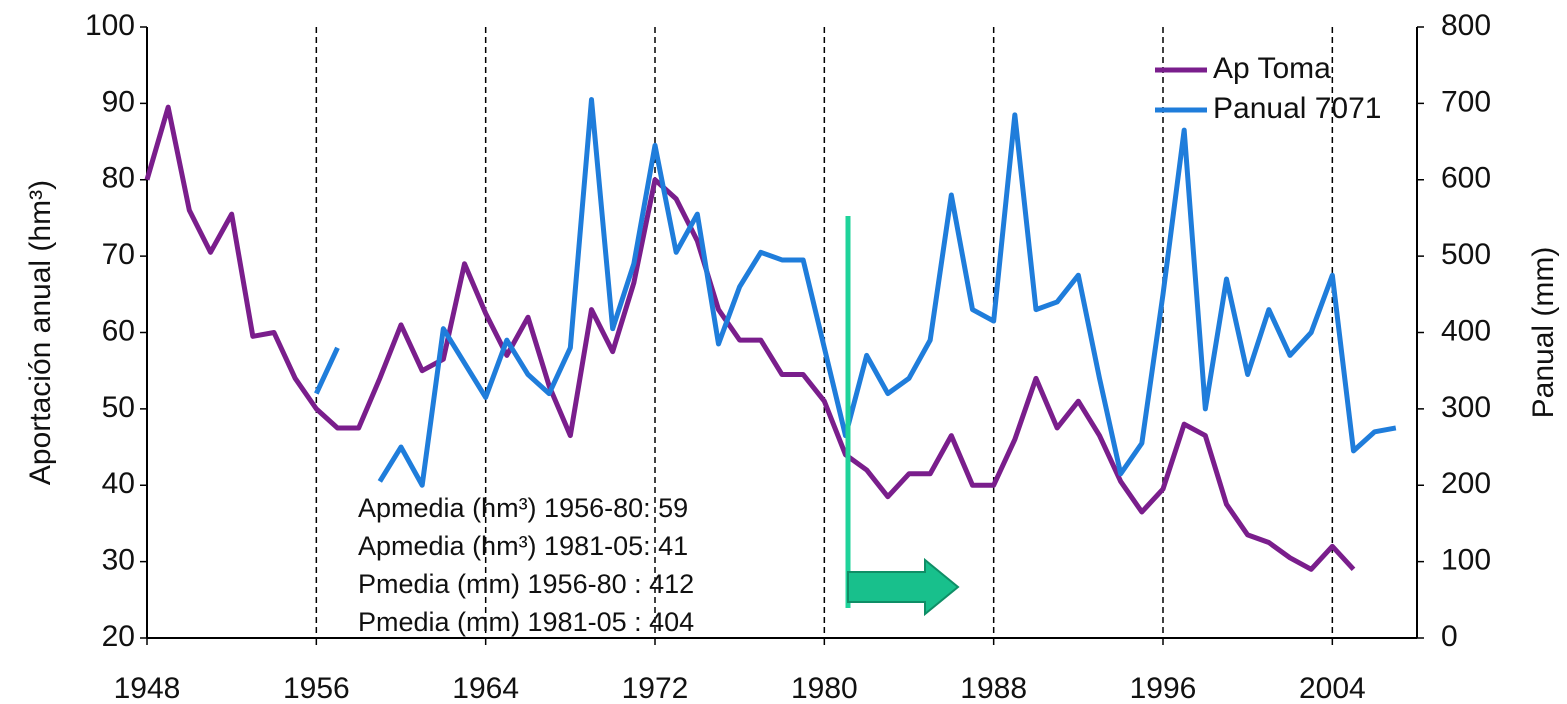  Describe the element at coordinates (1332, 688) in the screenshot. I see `x-tick-label: 2004` at that location.